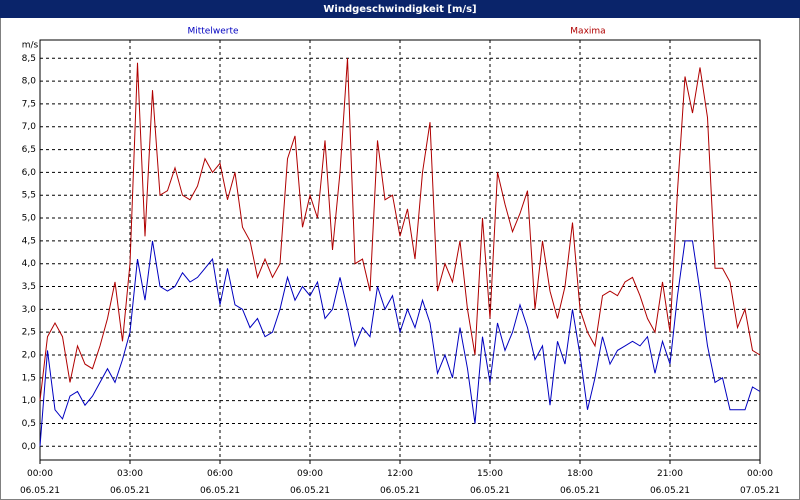  Describe the element at coordinates (29, 333) in the screenshot. I see `y-tick-label: 2,5` at that location.